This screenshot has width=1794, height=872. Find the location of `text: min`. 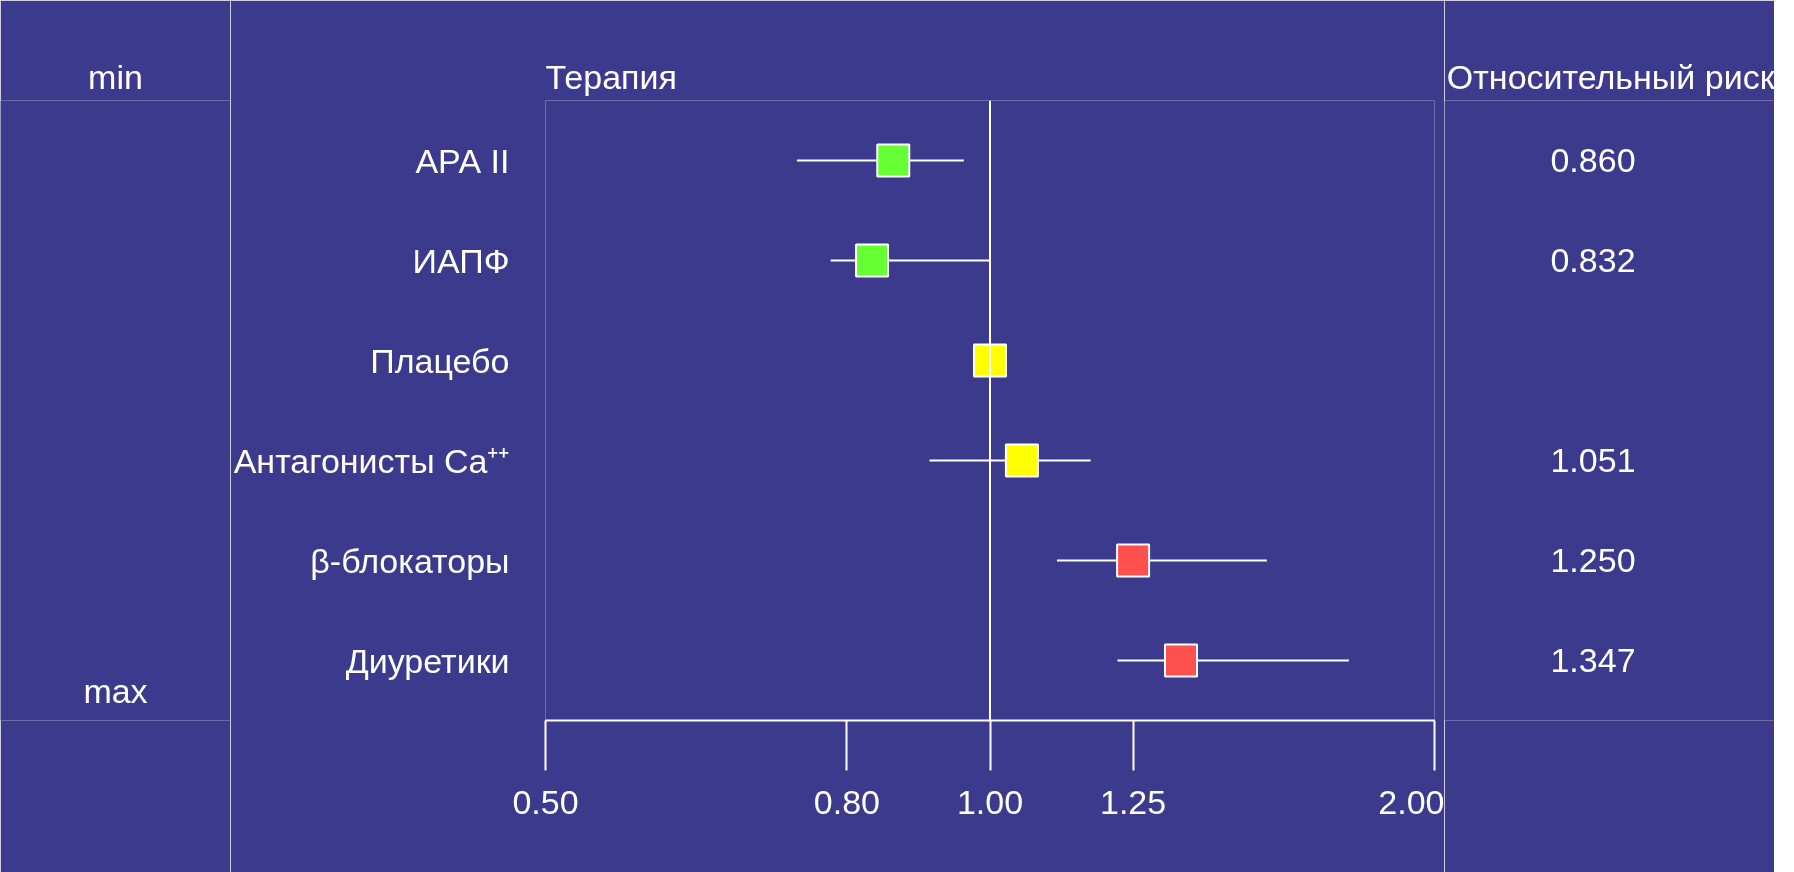

text: min is located at coordinates (115, 76).